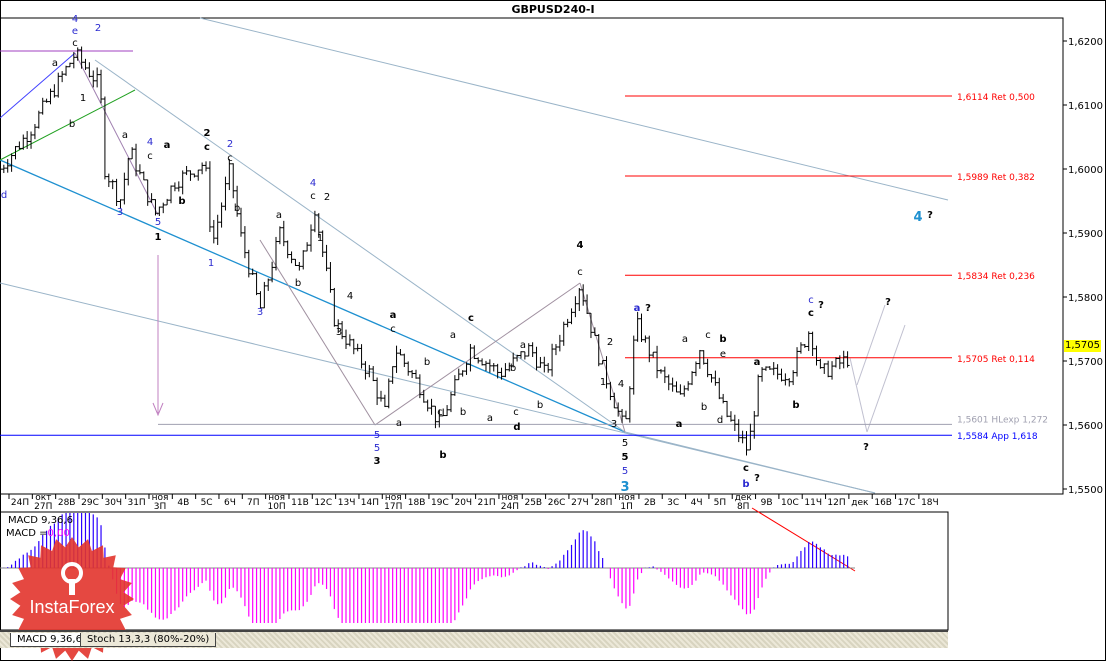  What do you see at coordinates (790, 502) in the screenshot?
I see `x-tick-label: 10С` at bounding box center [790, 502].